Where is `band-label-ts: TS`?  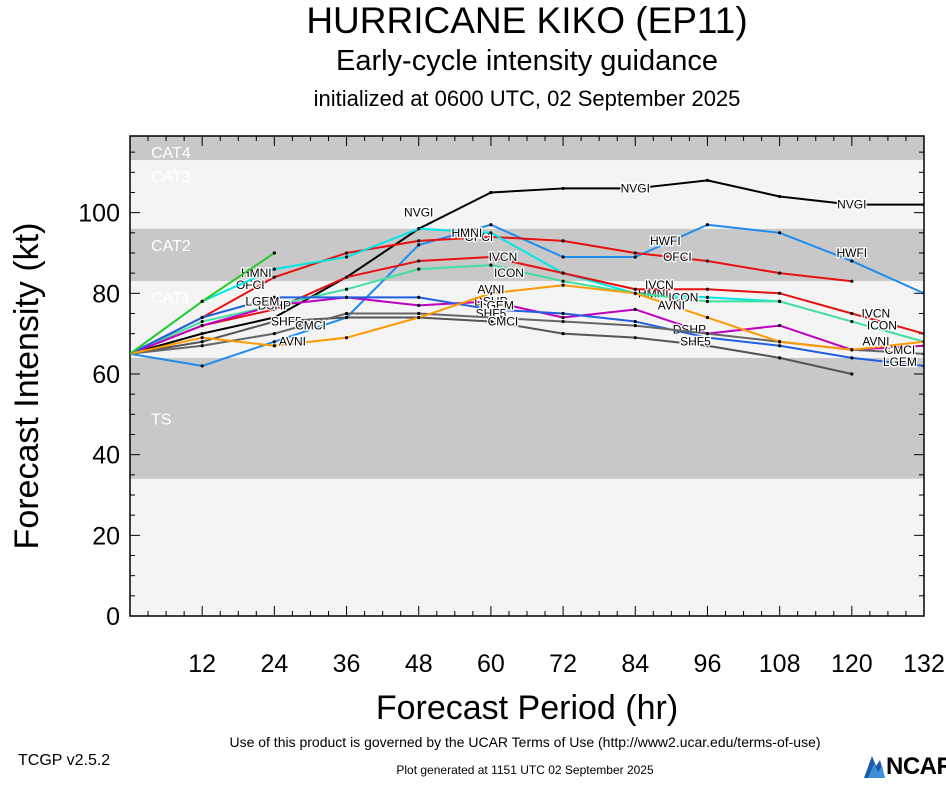
band-label-ts: TS is located at coordinates (161, 419).